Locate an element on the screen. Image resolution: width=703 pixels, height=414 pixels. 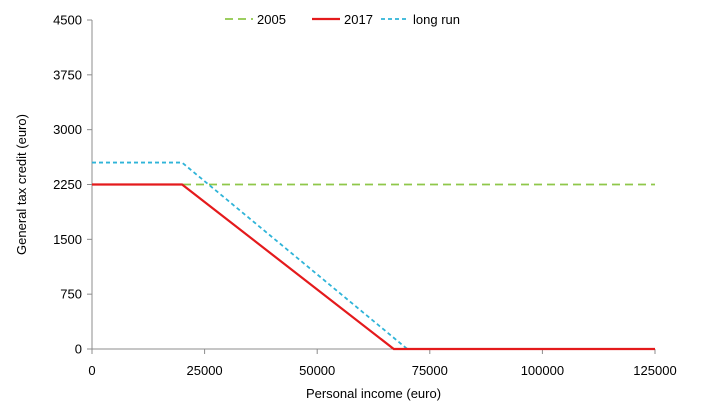
x-axis-title: Personal income (euro) is located at coordinates (373, 393).